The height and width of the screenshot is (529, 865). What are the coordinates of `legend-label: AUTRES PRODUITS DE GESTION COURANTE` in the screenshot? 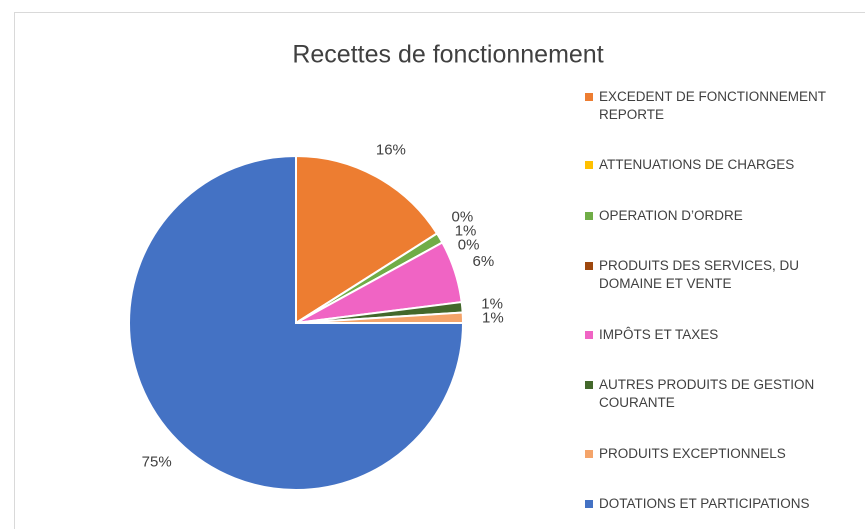 It's located at (707, 394).